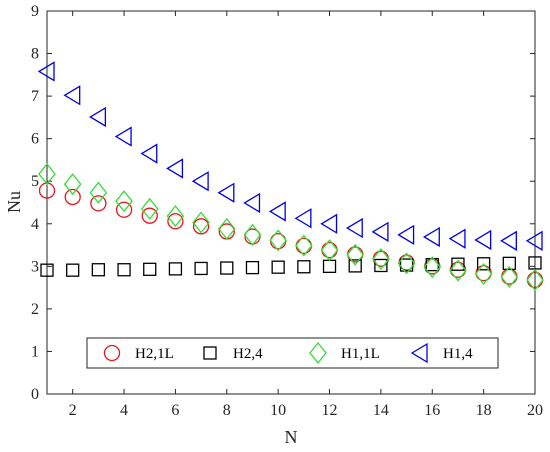 The height and width of the screenshot is (452, 550). I want to click on x-tick-label: 16, so click(432, 410).